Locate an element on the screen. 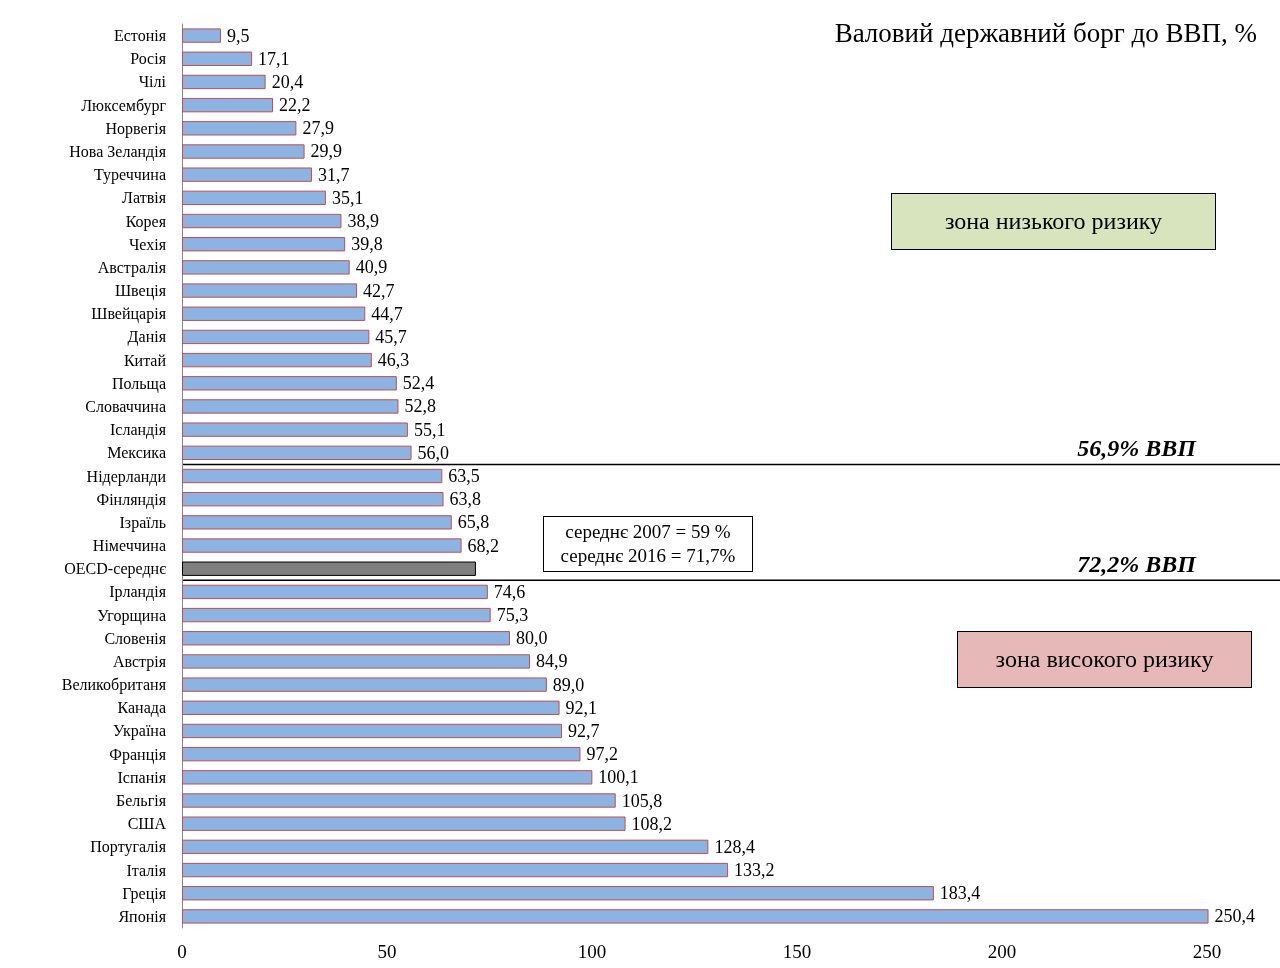 Image resolution: width=1280 pixels, height=968 pixels. y-tick-label: Швеція is located at coordinates (140, 291).